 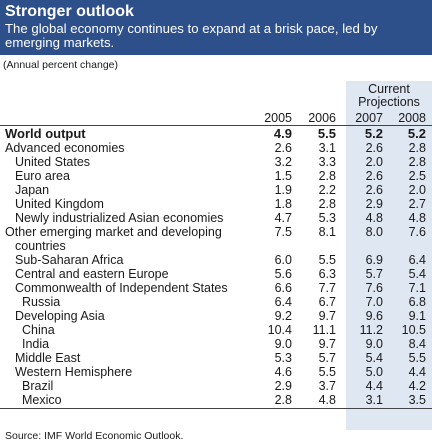 I want to click on row-label: Western Hemisphere, so click(x=74, y=372).